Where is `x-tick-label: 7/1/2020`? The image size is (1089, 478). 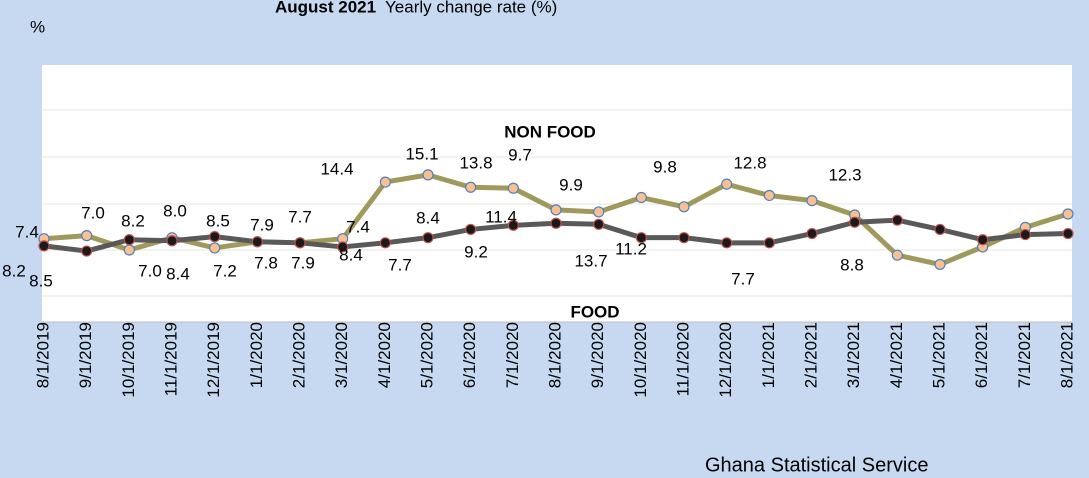
x-tick-label: 7/1/2020 is located at coordinates (512, 355).